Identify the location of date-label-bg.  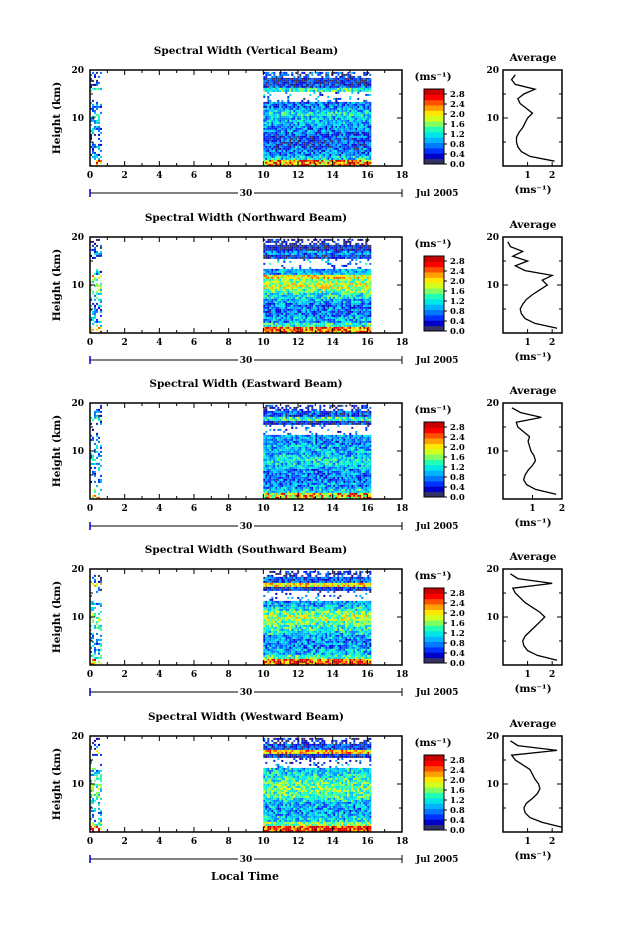
(246, 360).